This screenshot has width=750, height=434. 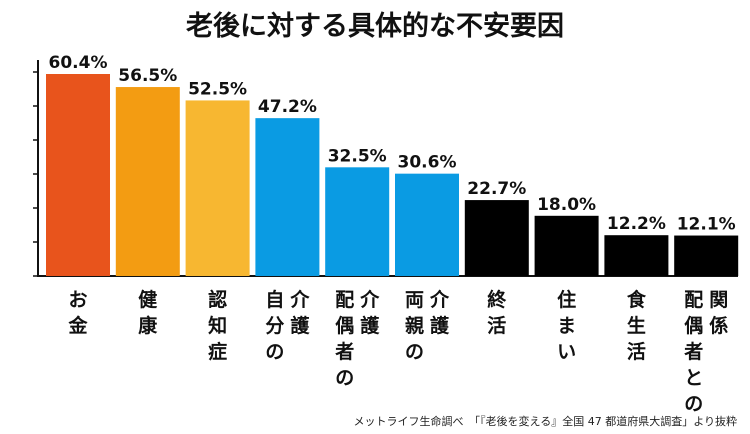 I want to click on category-char: 親, so click(x=414, y=325).